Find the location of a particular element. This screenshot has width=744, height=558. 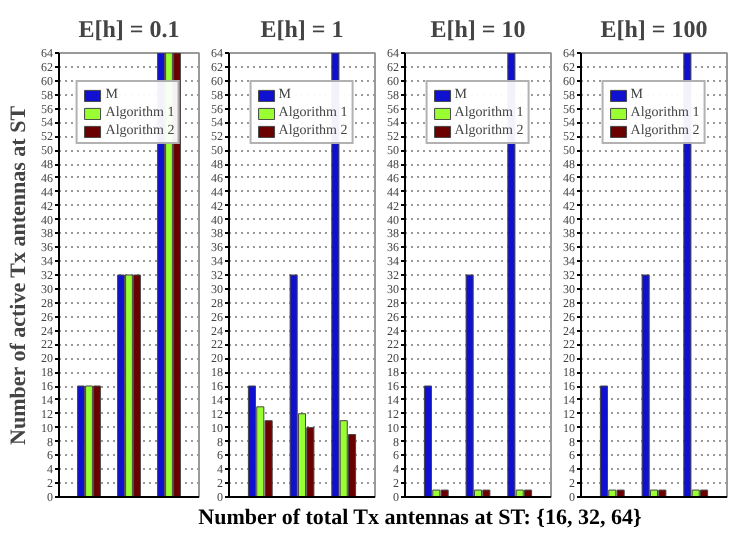

chart-title: E[h] = 1 is located at coordinates (302, 29).